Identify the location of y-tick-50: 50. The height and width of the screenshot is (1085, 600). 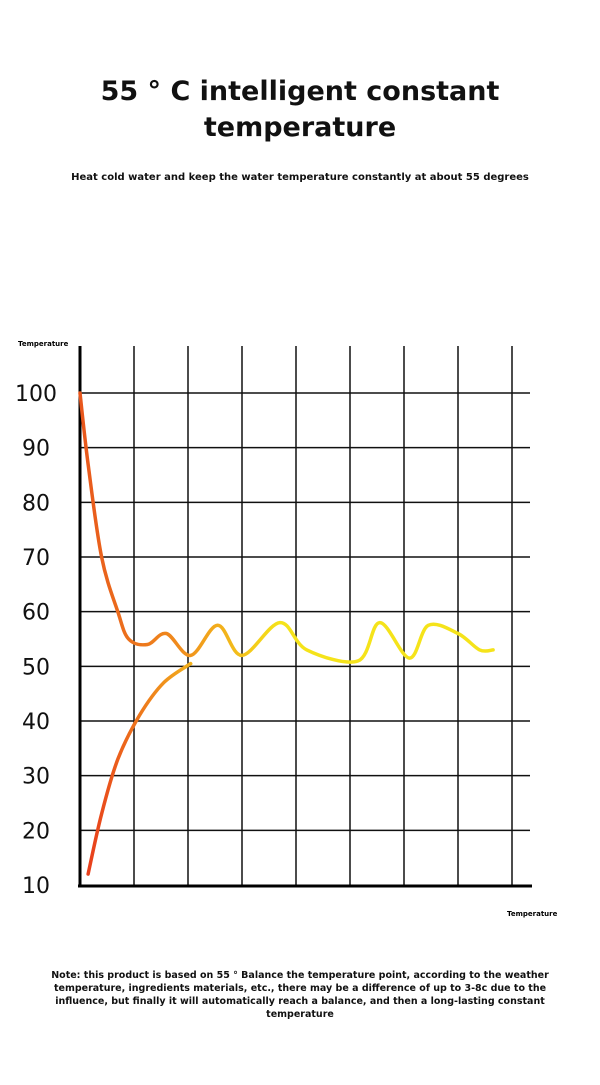
(36, 667).